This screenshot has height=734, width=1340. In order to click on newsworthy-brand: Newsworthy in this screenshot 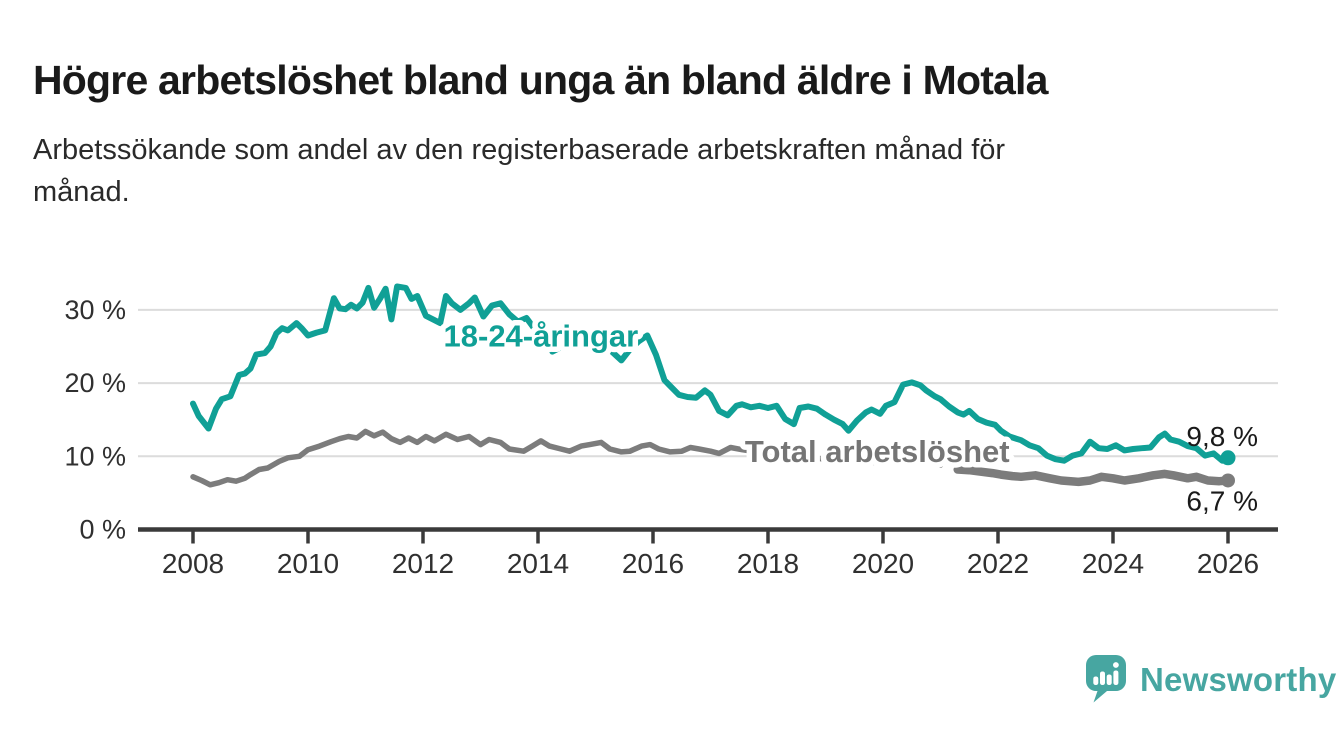, I will do `click(1211, 680)`.